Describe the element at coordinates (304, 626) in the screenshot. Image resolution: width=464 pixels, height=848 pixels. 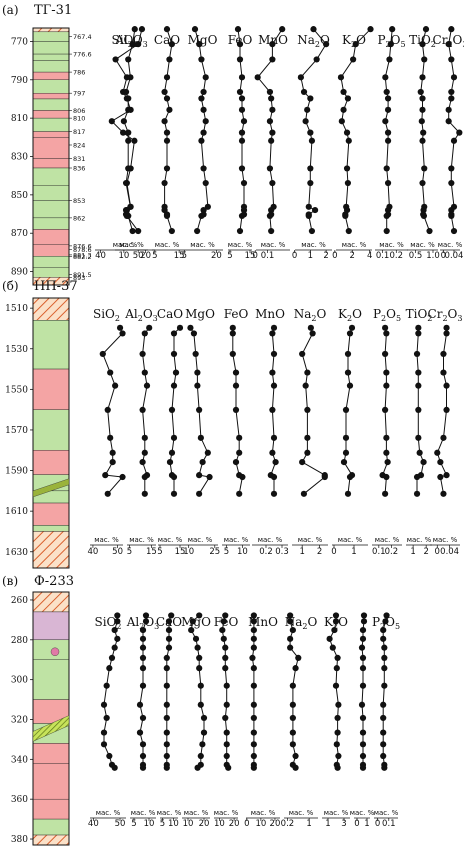
I see `header-subscript: 2` at that location.